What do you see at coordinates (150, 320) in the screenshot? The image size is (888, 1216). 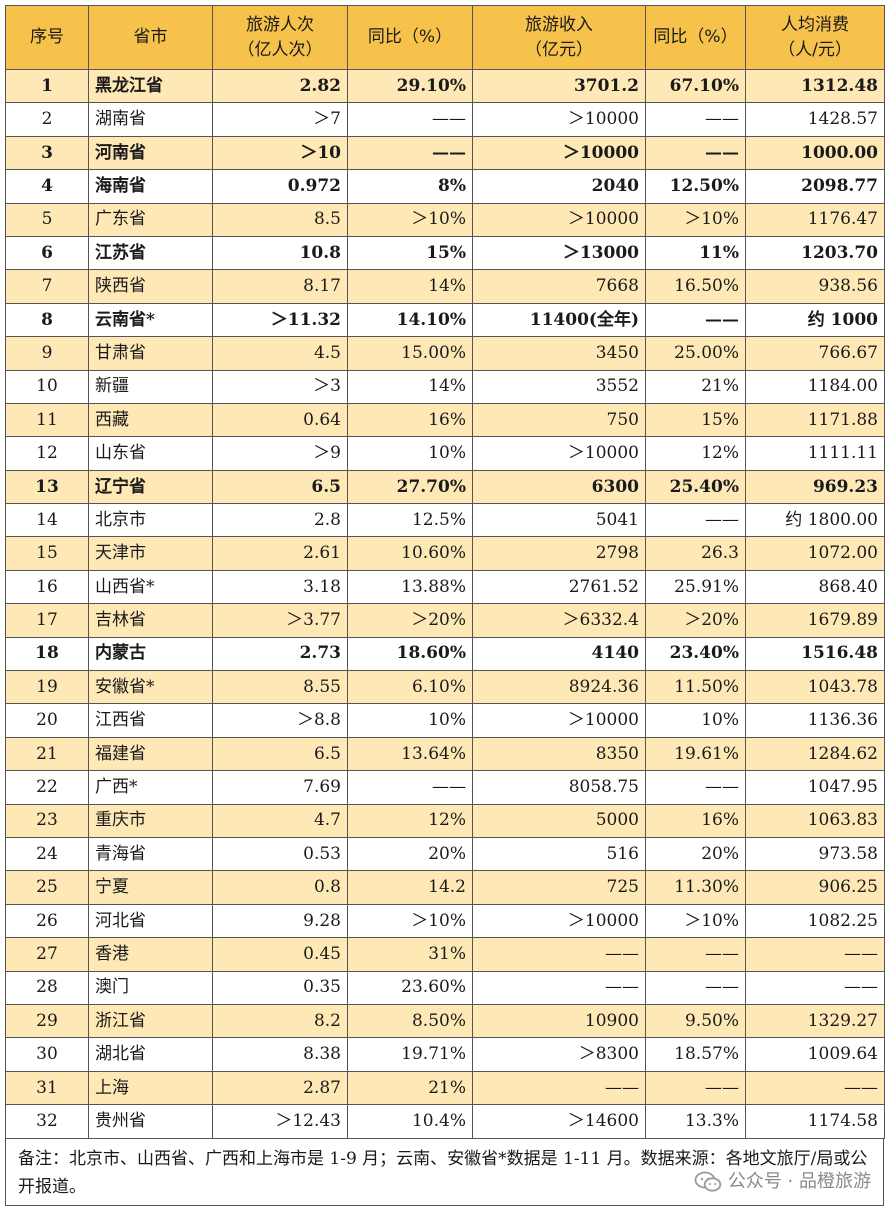 I see `cell-province: 云南省*` at bounding box center [150, 320].